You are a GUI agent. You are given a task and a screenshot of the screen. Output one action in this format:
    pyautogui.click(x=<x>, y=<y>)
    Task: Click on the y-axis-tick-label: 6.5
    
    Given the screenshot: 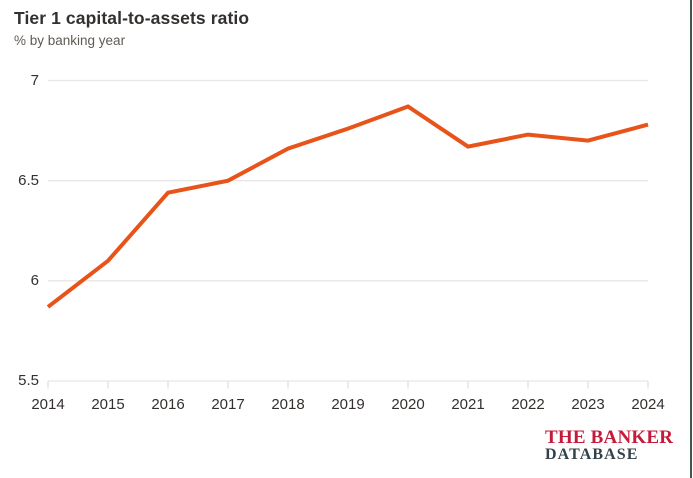 What is the action you would take?
    pyautogui.click(x=28, y=180)
    